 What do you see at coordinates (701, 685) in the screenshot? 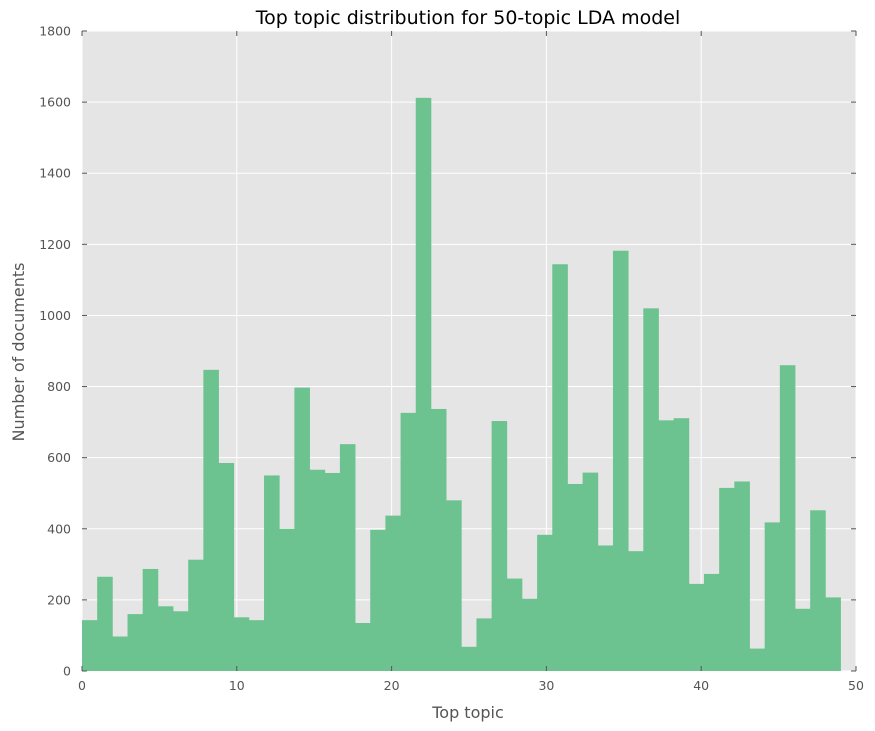
I see `x-tick-label: 40` at bounding box center [701, 685].